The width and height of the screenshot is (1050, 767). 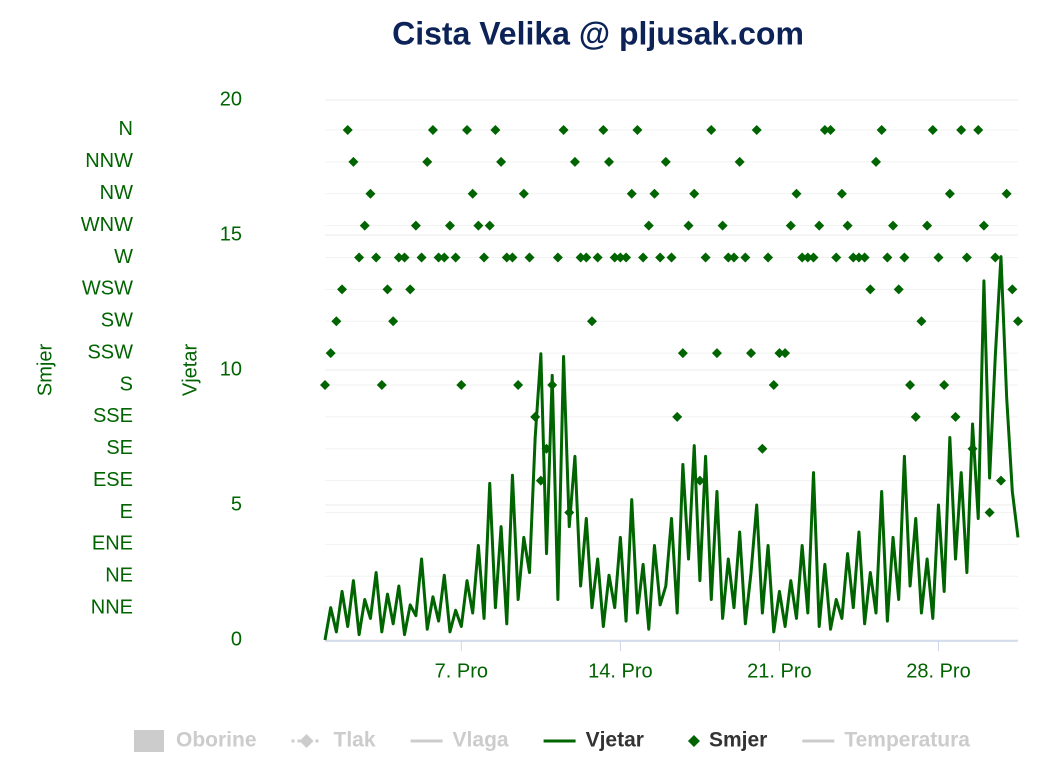 I want to click on y2-tick-label: ENE, so click(x=112, y=544).